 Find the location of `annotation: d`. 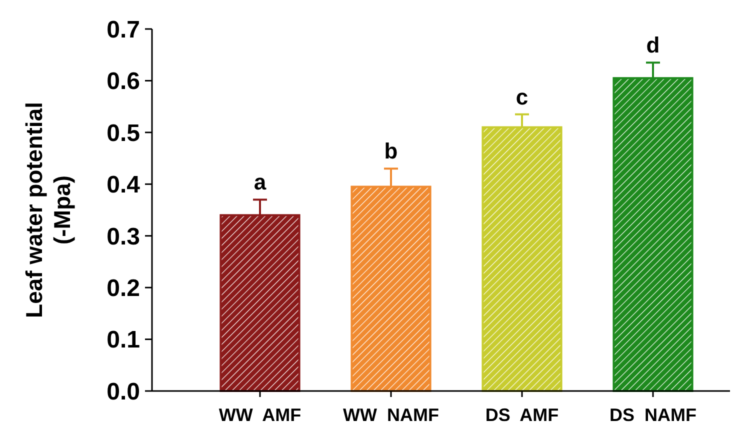

annotation: d is located at coordinates (653, 45).